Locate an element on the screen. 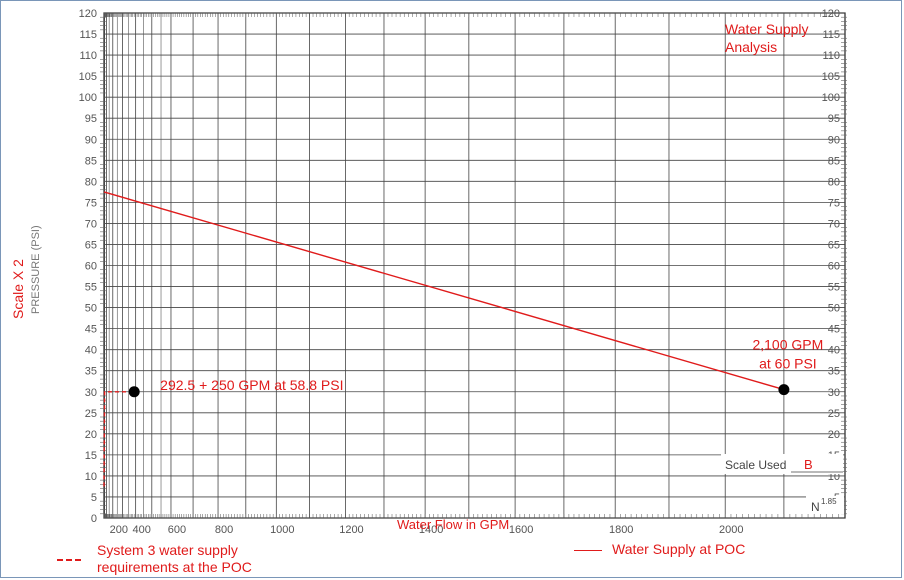  y-tick-label: 90 is located at coordinates (91, 140).